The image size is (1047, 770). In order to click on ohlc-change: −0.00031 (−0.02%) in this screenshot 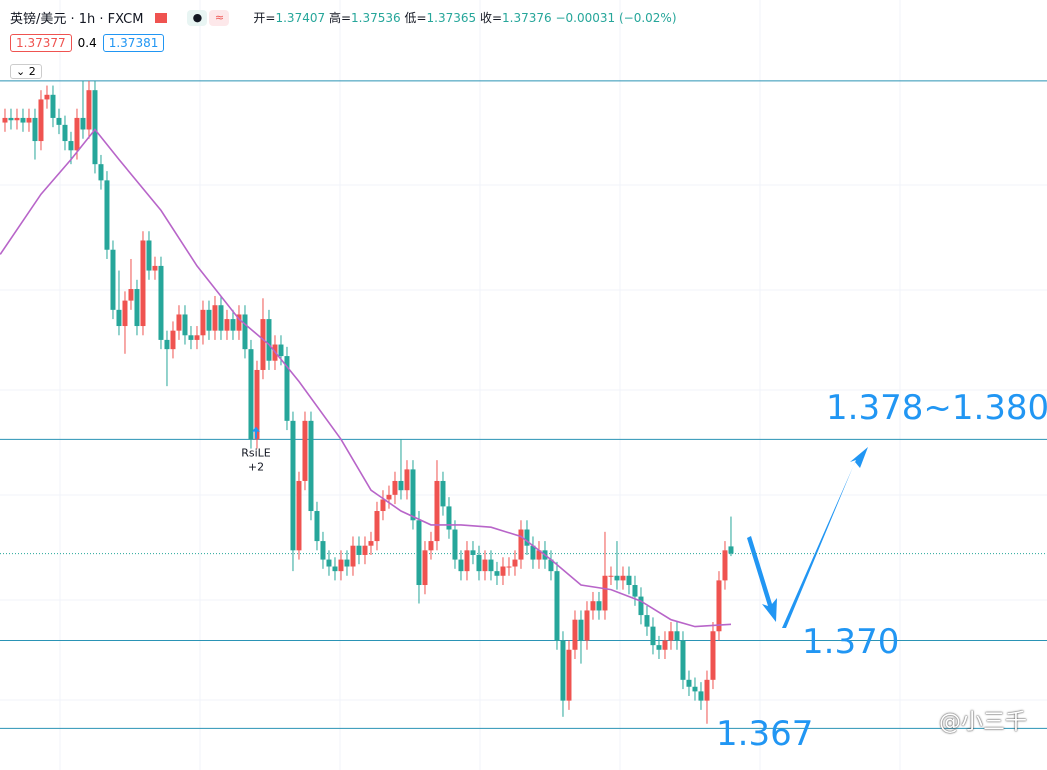, I will do `click(616, 18)`.